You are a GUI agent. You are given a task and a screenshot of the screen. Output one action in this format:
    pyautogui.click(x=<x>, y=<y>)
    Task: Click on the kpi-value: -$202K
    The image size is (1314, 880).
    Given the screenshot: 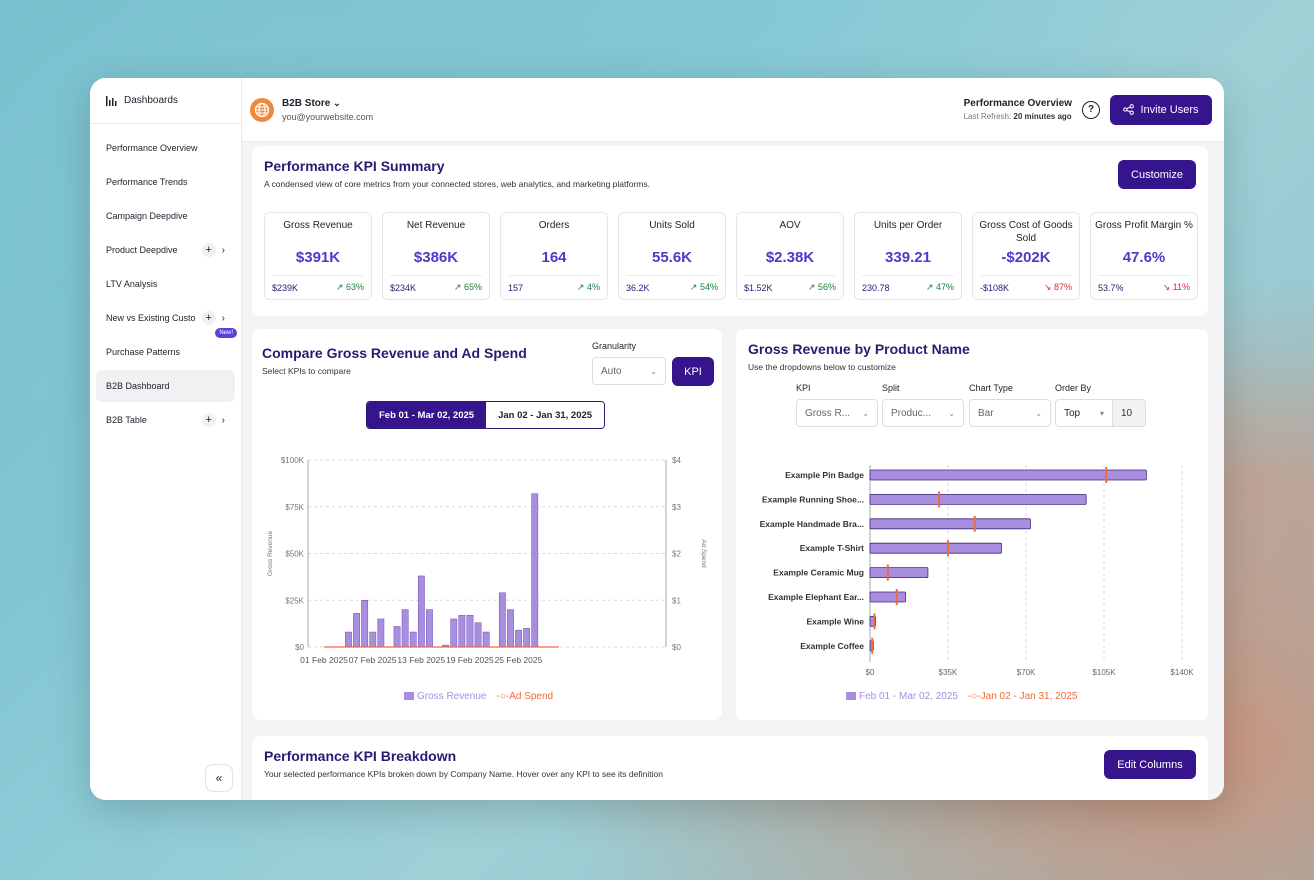 What is the action you would take?
    pyautogui.click(x=1026, y=257)
    